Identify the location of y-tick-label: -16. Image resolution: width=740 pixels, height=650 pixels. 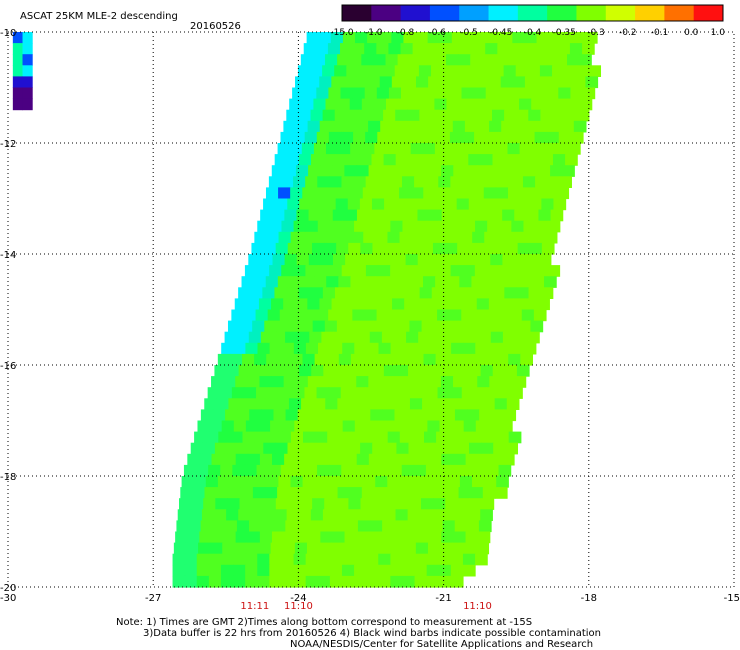
(8, 366).